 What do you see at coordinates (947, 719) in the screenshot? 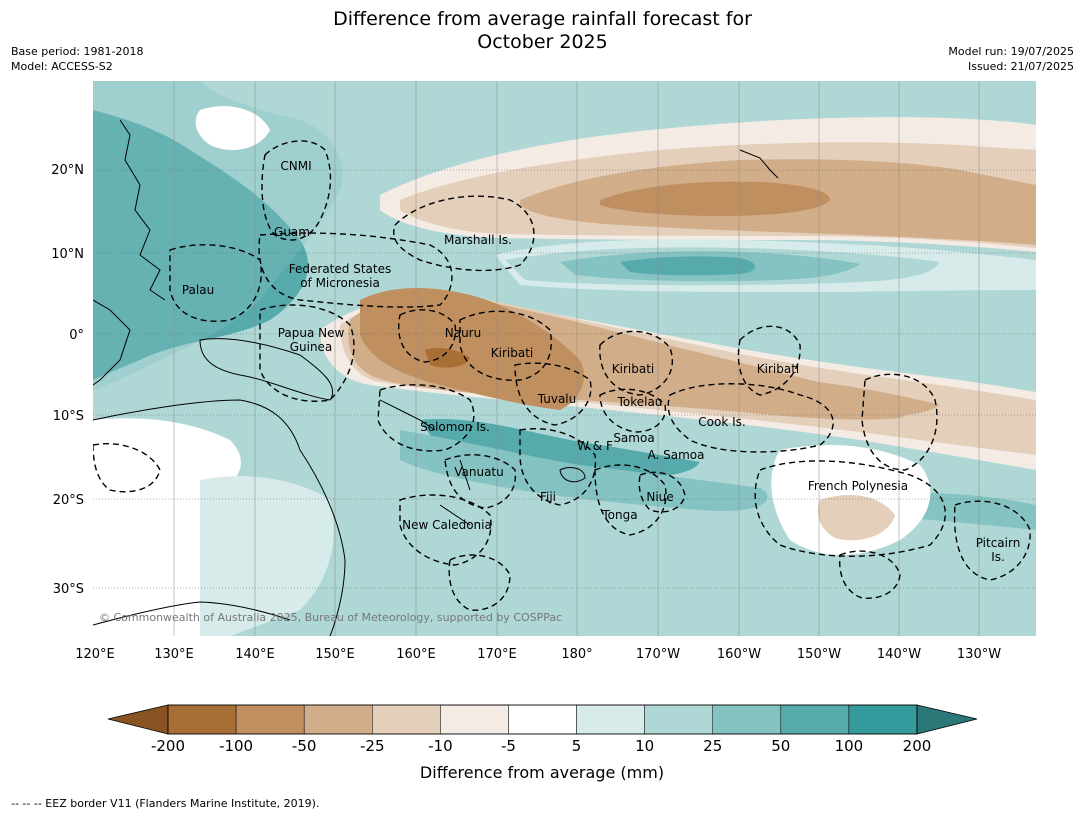
I see `colorbar-over-triangle` at bounding box center [947, 719].